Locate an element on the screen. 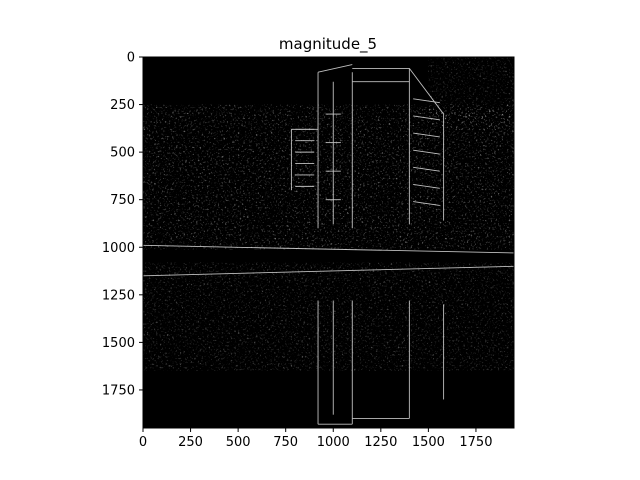  chart-title: magnitude_5 is located at coordinates (328, 44).